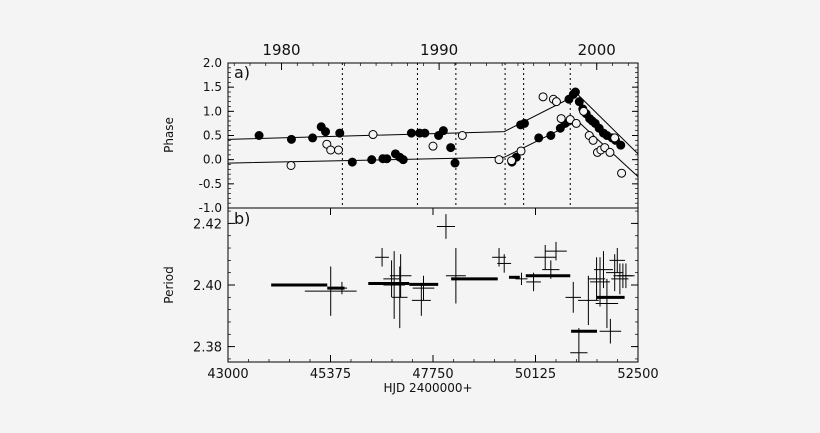 The height and width of the screenshot is (433, 820). What do you see at coordinates (169, 284) in the screenshot?
I see `panel-b-ylabel: Period` at bounding box center [169, 284].